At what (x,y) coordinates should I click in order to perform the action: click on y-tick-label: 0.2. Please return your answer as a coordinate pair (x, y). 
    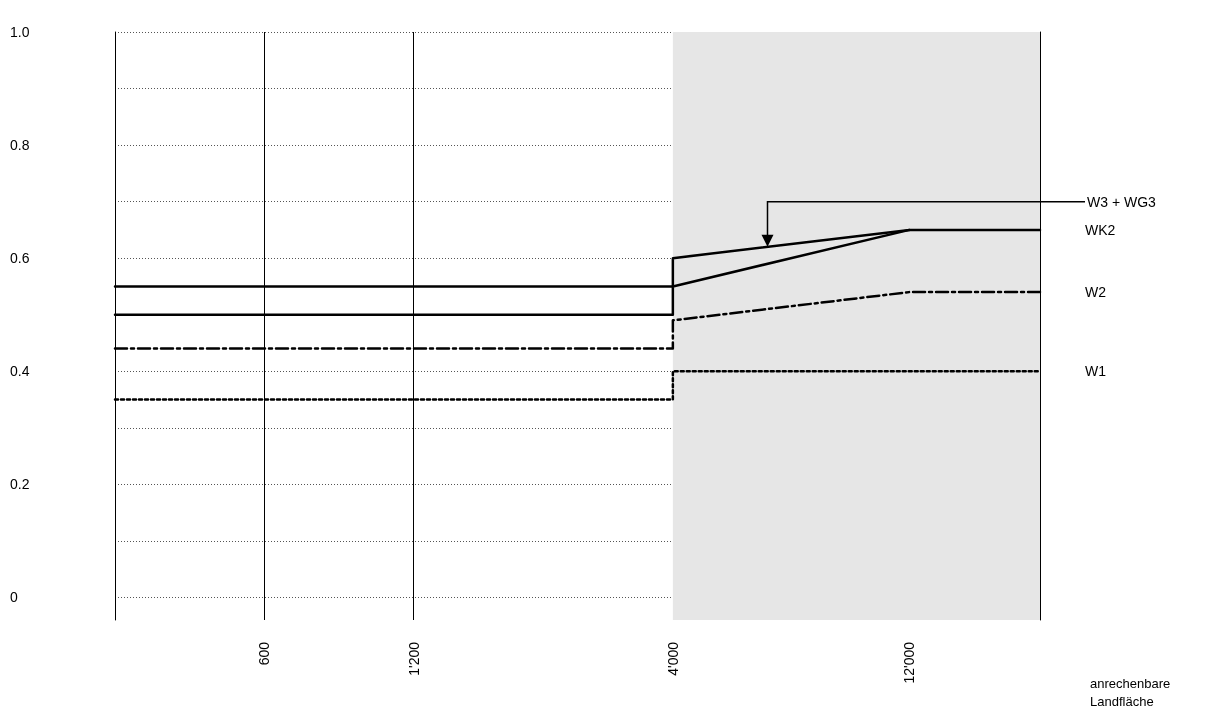
    Looking at the image, I should click on (20, 484).